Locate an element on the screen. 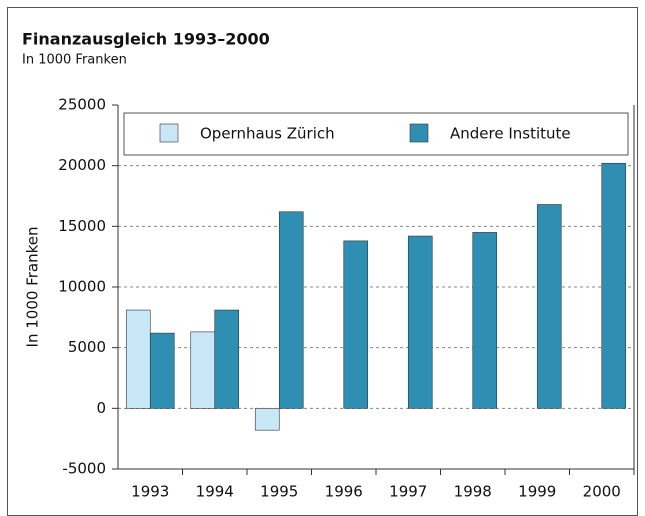 The height and width of the screenshot is (516, 645). y-tick-label: 20000 is located at coordinates (82, 165).